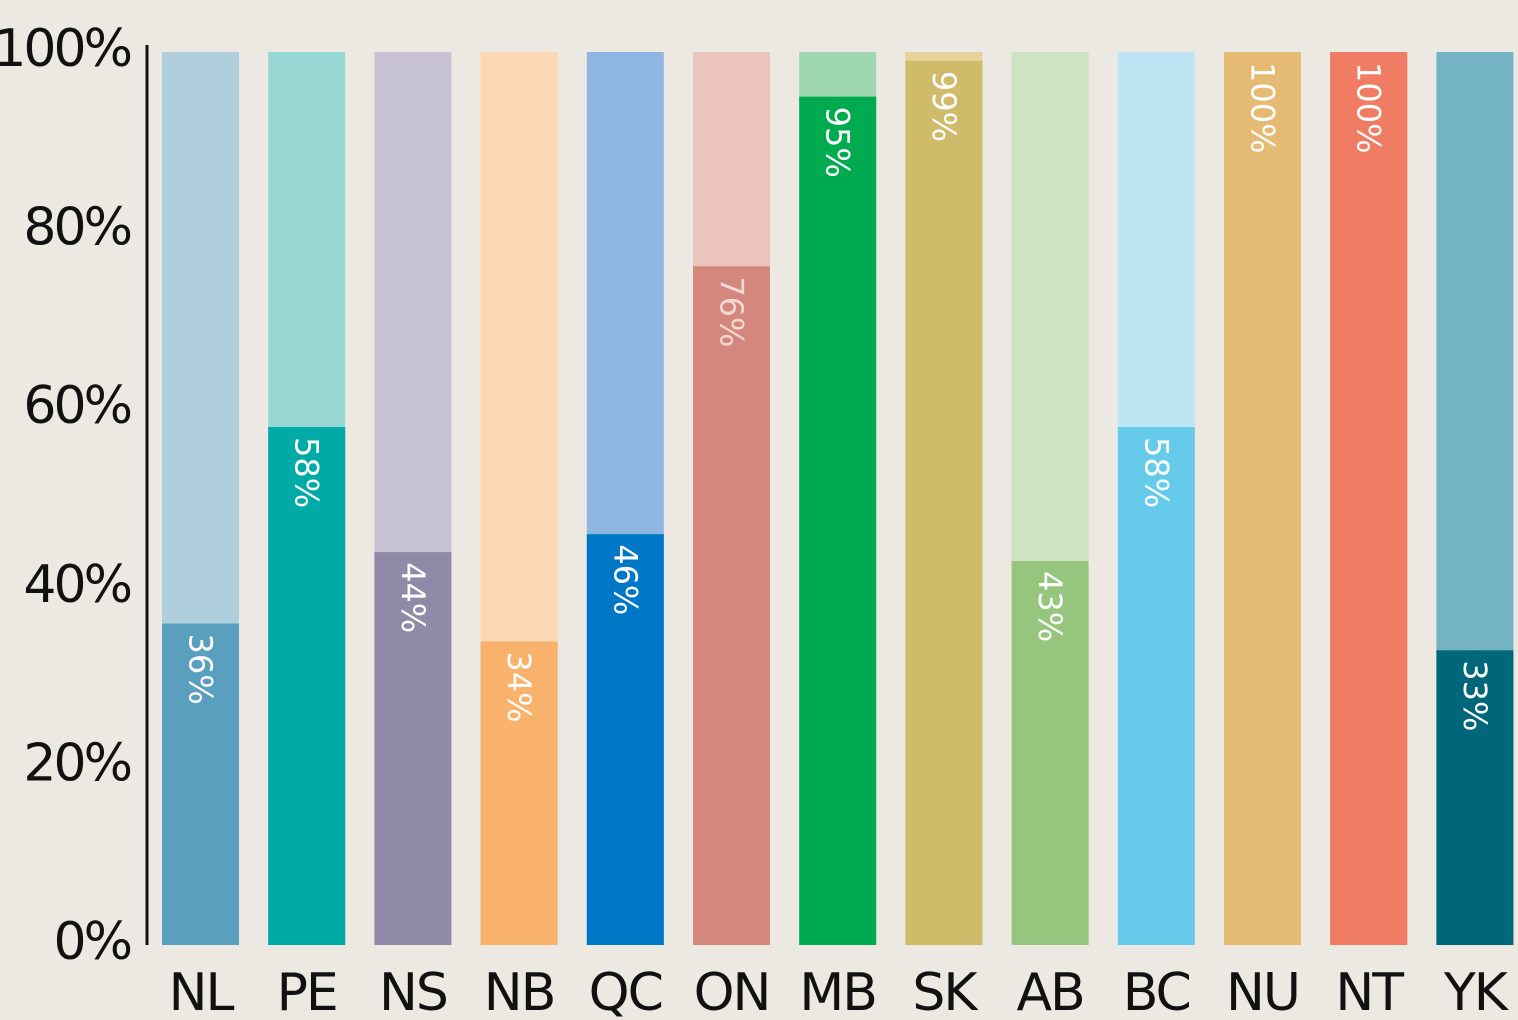 The image size is (1518, 1020). What do you see at coordinates (1475, 695) in the screenshot?
I see `data-label-yk: 33%` at bounding box center [1475, 695].